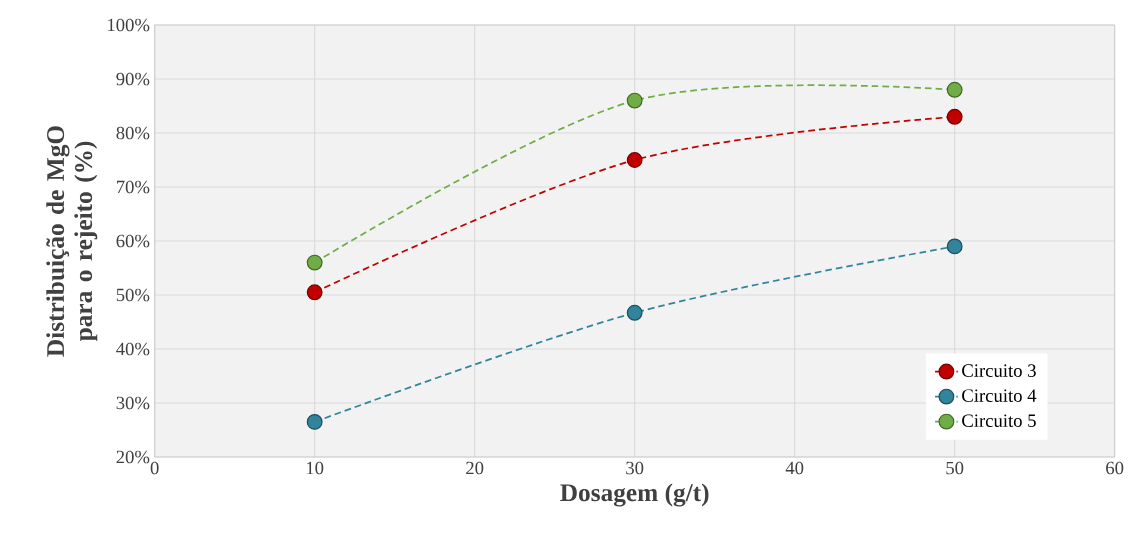 The height and width of the screenshot is (538, 1129). What do you see at coordinates (999, 370) in the screenshot?
I see `legend-label: Circuito 3` at bounding box center [999, 370].